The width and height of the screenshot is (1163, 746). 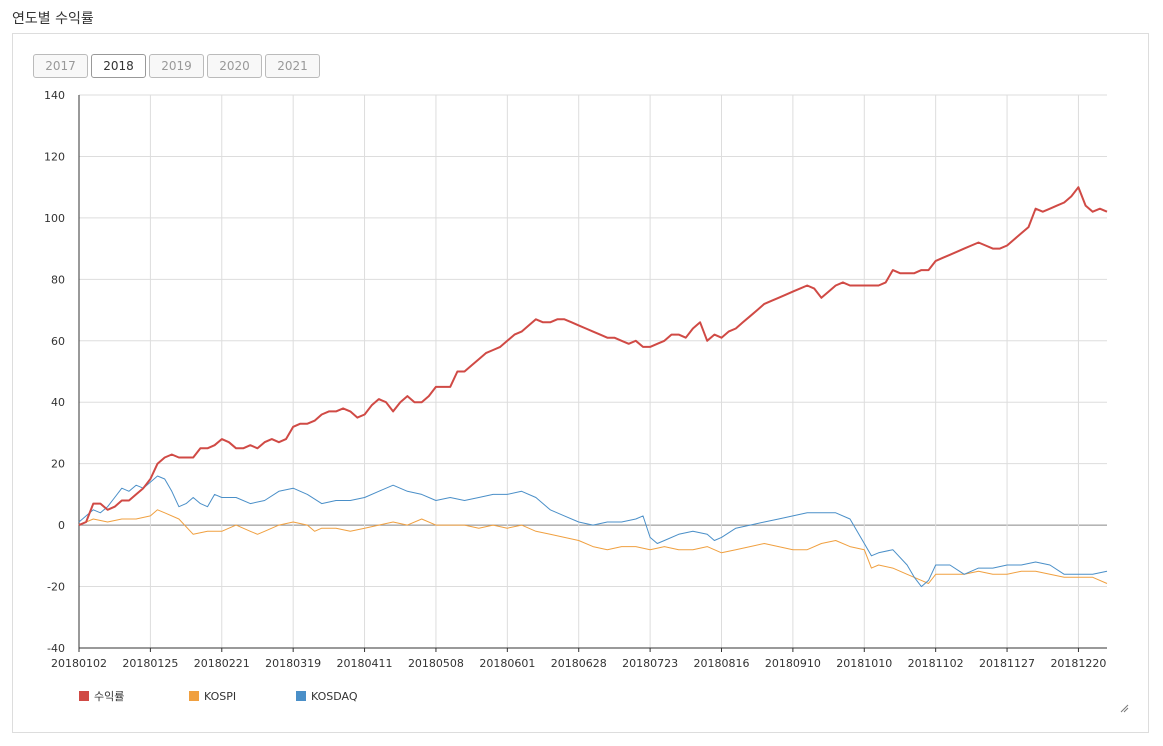 I want to click on y-tick-label: -20, so click(x=56, y=587).